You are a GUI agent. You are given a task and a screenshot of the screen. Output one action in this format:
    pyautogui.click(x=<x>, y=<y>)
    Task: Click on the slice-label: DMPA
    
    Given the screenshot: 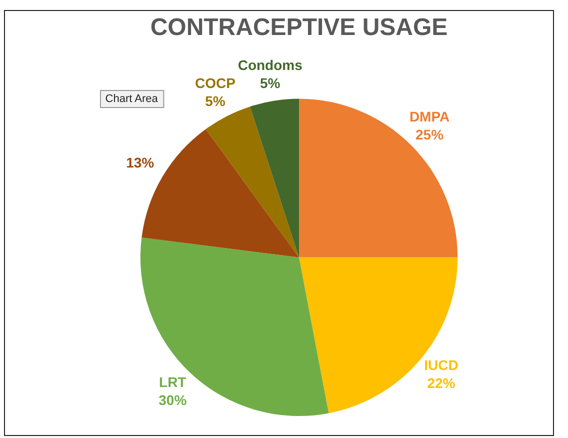 What is the action you would take?
    pyautogui.click(x=429, y=116)
    